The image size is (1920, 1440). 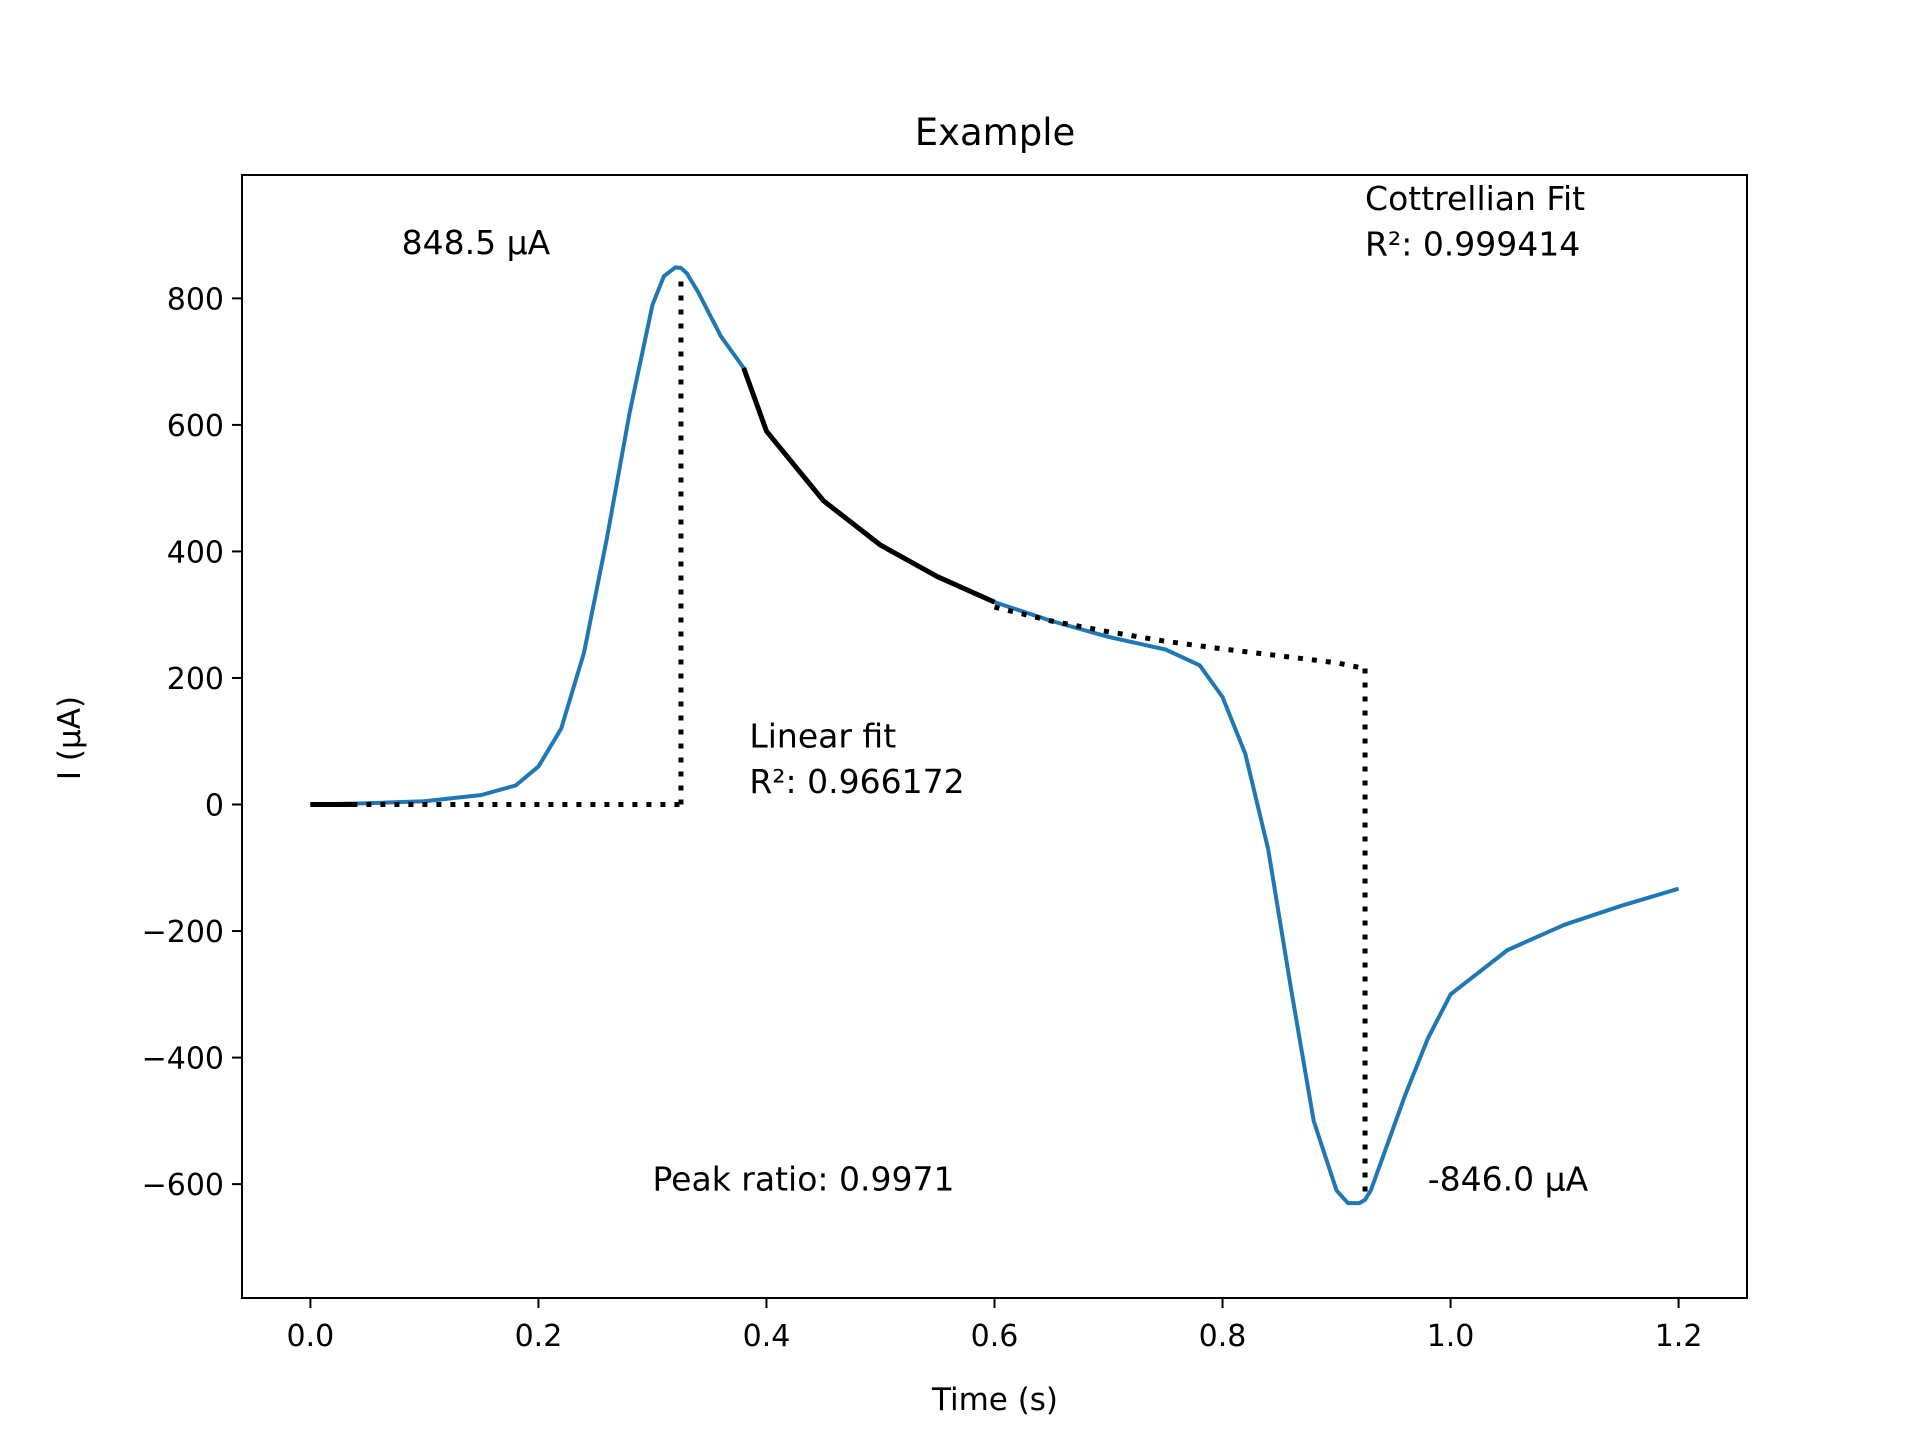 I want to click on y-tick-label: −200, so click(x=183, y=932).